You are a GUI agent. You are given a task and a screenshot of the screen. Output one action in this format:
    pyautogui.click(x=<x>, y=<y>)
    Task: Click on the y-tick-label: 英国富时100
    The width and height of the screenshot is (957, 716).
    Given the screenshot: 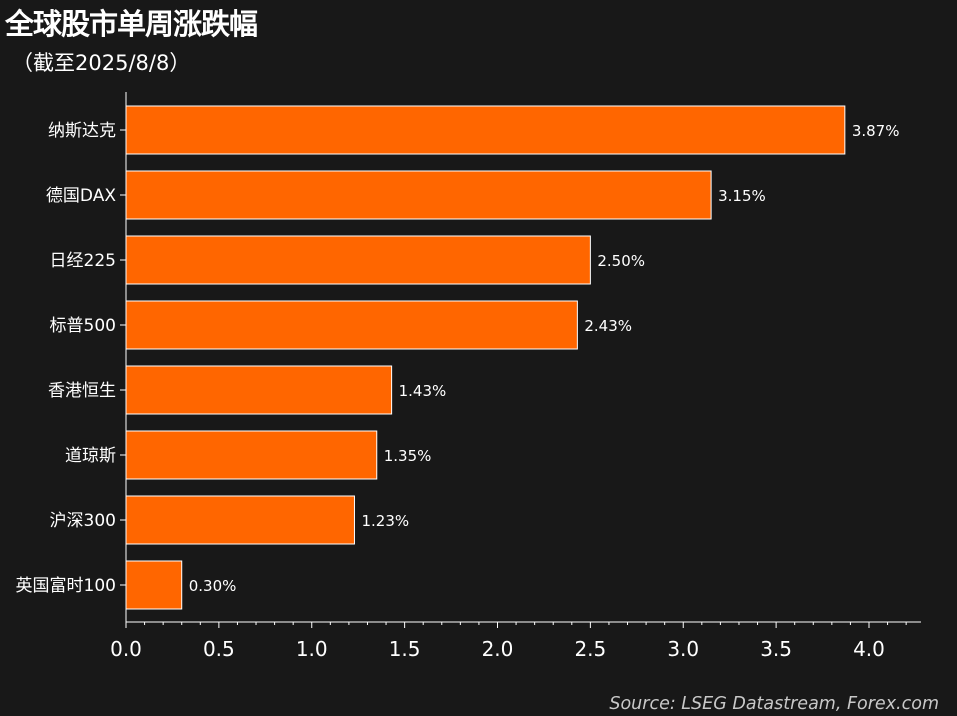 What is the action you would take?
    pyautogui.click(x=66, y=586)
    